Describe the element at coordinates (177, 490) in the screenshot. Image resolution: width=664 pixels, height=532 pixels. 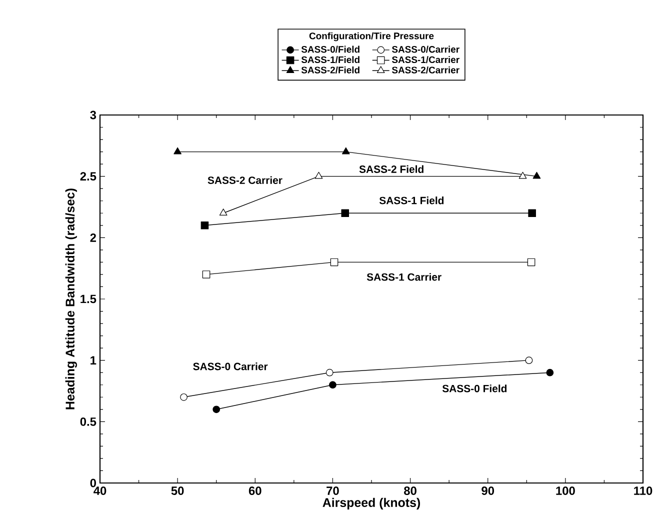
I see `x-tick-label: 50` at that location.